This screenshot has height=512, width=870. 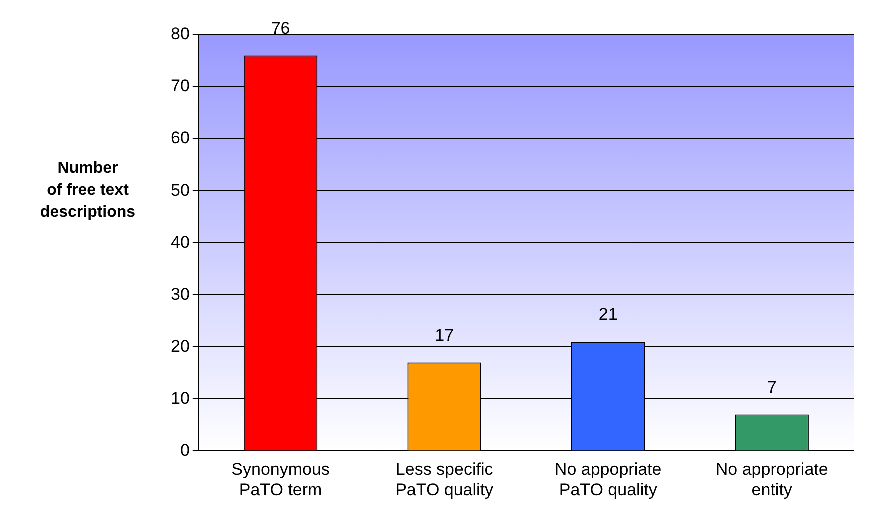 I want to click on data-label: 76, so click(x=280, y=28).